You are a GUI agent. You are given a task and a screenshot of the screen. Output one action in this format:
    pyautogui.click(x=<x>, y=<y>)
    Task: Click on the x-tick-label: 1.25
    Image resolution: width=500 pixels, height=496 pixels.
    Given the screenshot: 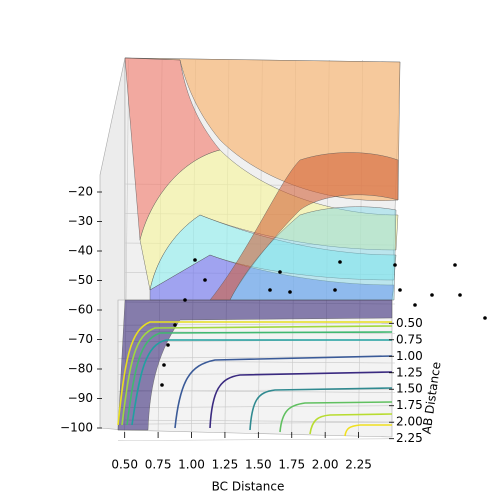 What is the action you would take?
    pyautogui.click(x=225, y=465)
    